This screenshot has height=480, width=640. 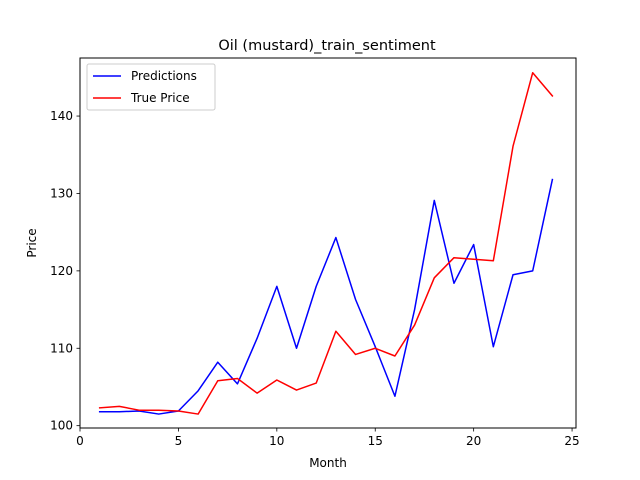 What do you see at coordinates (276, 441) in the screenshot?
I see `x-tick-label: 10` at bounding box center [276, 441].